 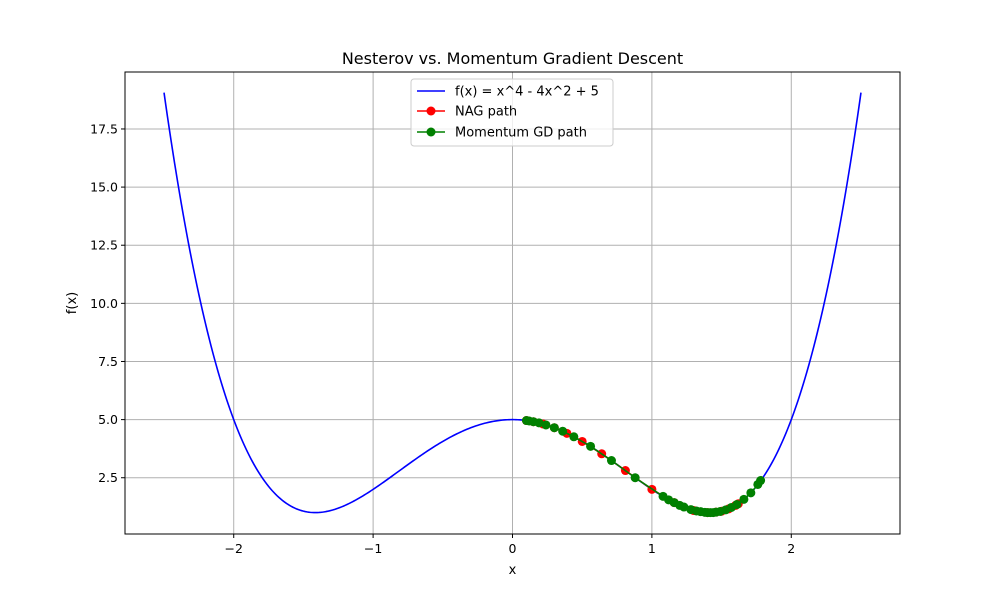 I want to click on y-tick-label: 12.5, so click(x=104, y=245).